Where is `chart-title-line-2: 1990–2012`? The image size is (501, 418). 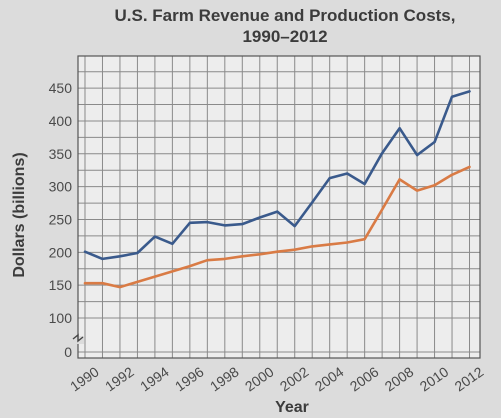 chart-title-line-2: 1990–2012 is located at coordinates (285, 36).